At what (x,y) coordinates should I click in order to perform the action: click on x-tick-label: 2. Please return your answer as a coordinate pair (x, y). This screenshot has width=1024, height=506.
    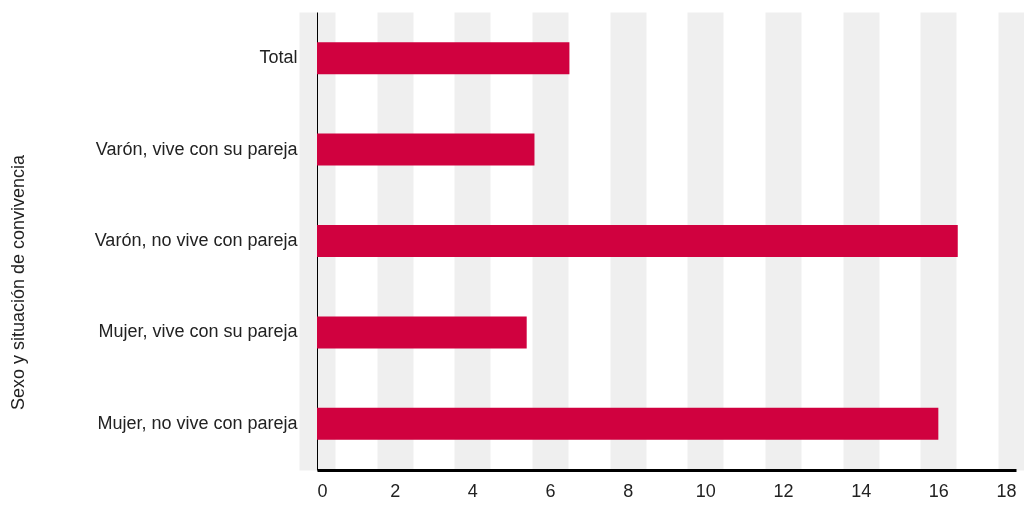
    Looking at the image, I should click on (395, 490).